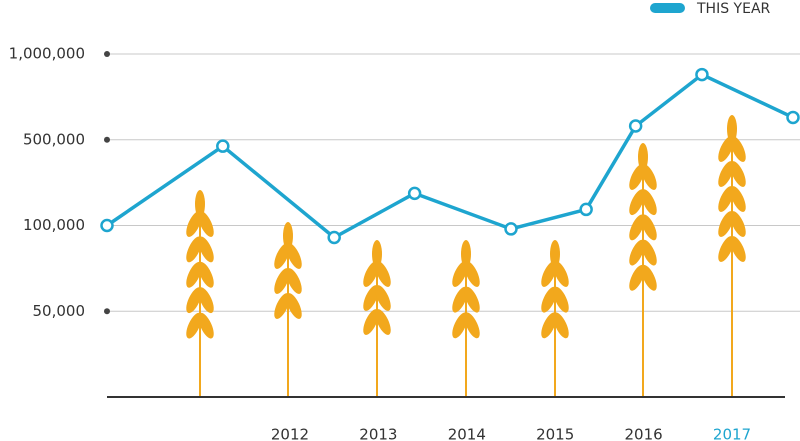 Image resolution: width=800 pixels, height=441 pixels. What do you see at coordinates (667, 8) in the screenshot?
I see `legend-swatch` at bounding box center [667, 8].